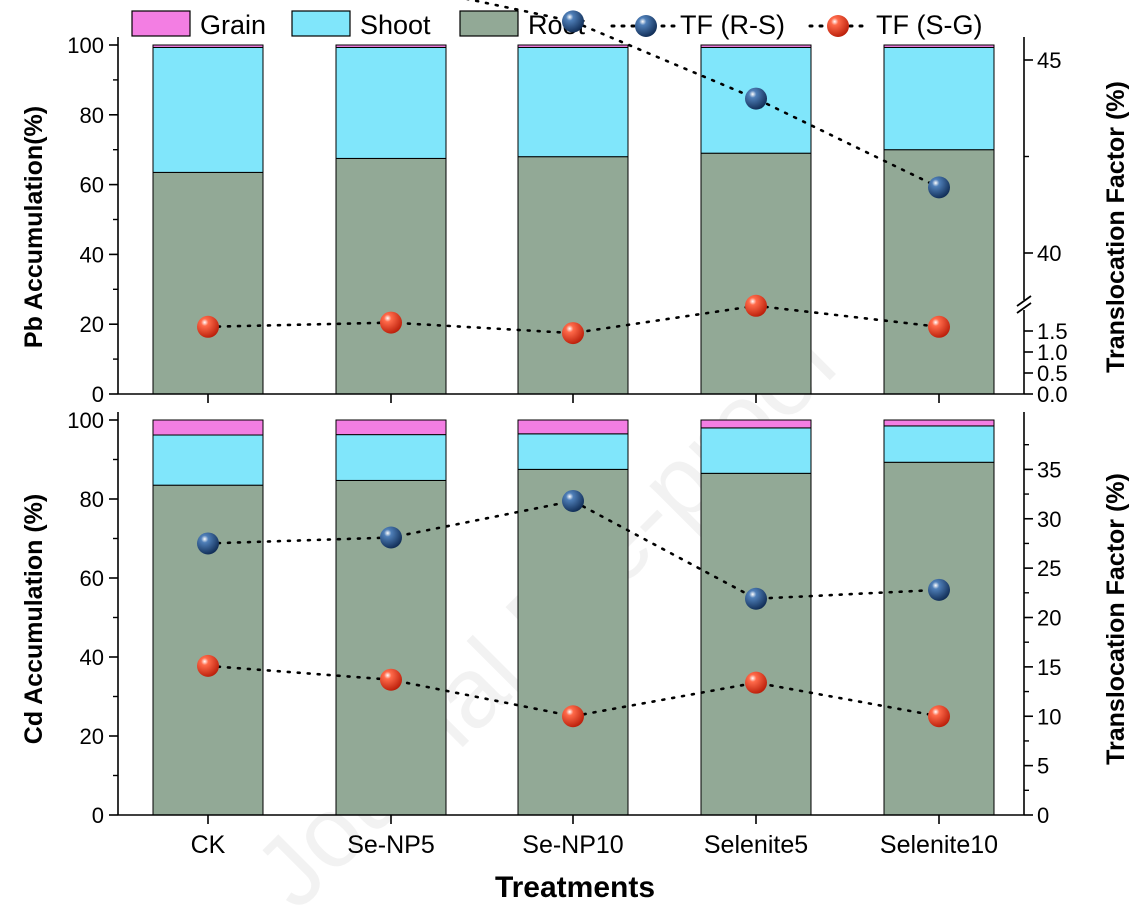 The width and height of the screenshot is (1142, 906). Describe the element at coordinates (572, 845) in the screenshot. I see `x-tick-label-se-np10: Se-NP10` at that location.